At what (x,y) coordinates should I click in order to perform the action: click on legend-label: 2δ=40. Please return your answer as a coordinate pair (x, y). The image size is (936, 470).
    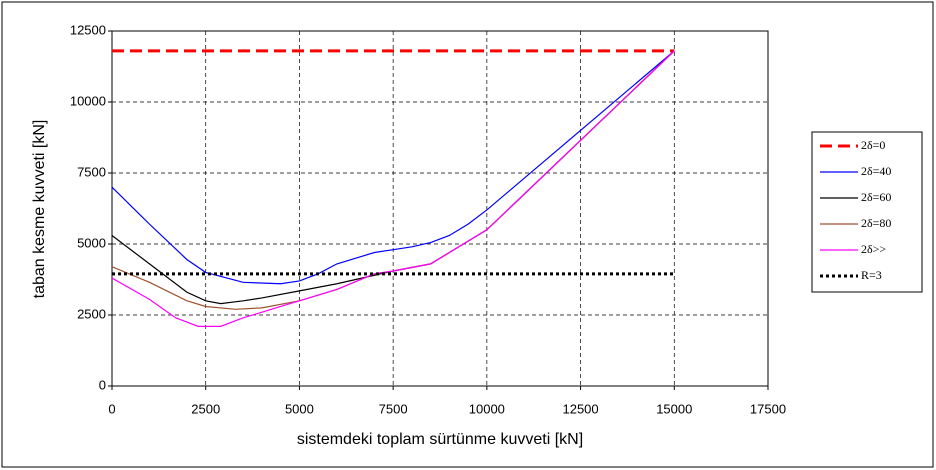
    Looking at the image, I should click on (876, 171).